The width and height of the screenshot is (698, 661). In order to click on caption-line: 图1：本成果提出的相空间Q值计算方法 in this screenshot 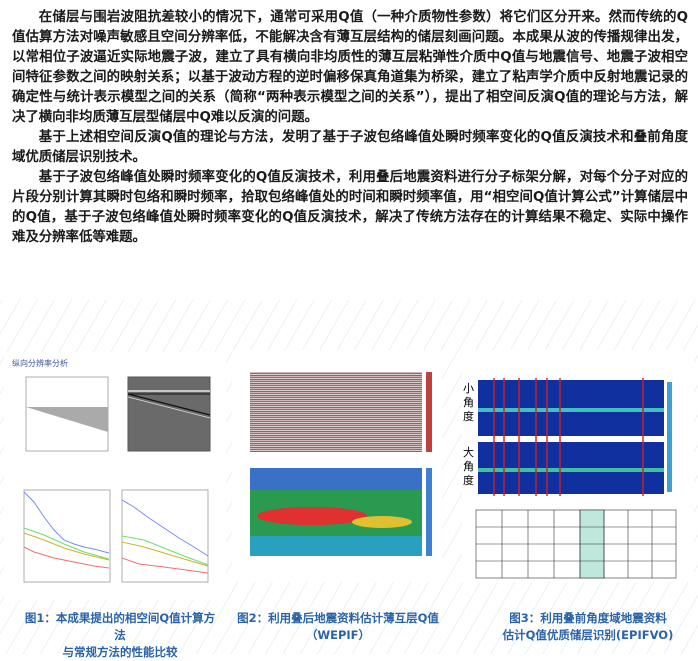, I will do `click(120, 626)`.